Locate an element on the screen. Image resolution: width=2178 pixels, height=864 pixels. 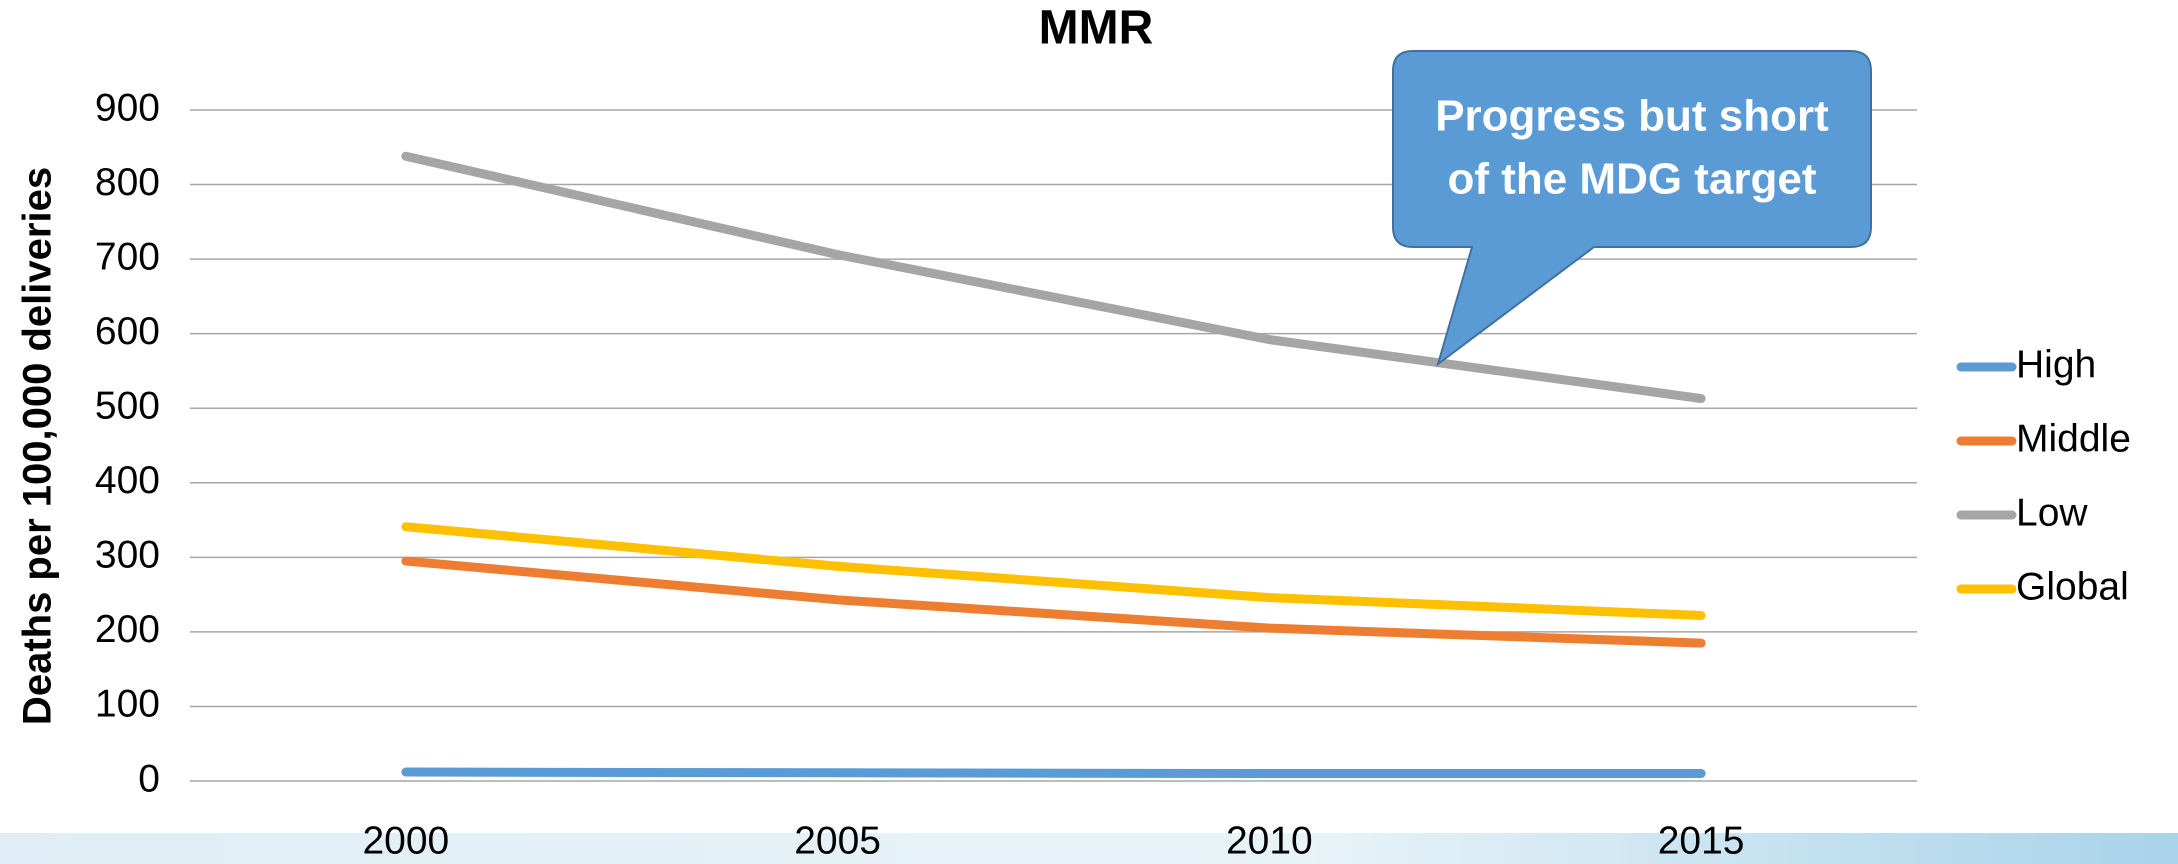
y-tick-label: 600 is located at coordinates (127, 331).